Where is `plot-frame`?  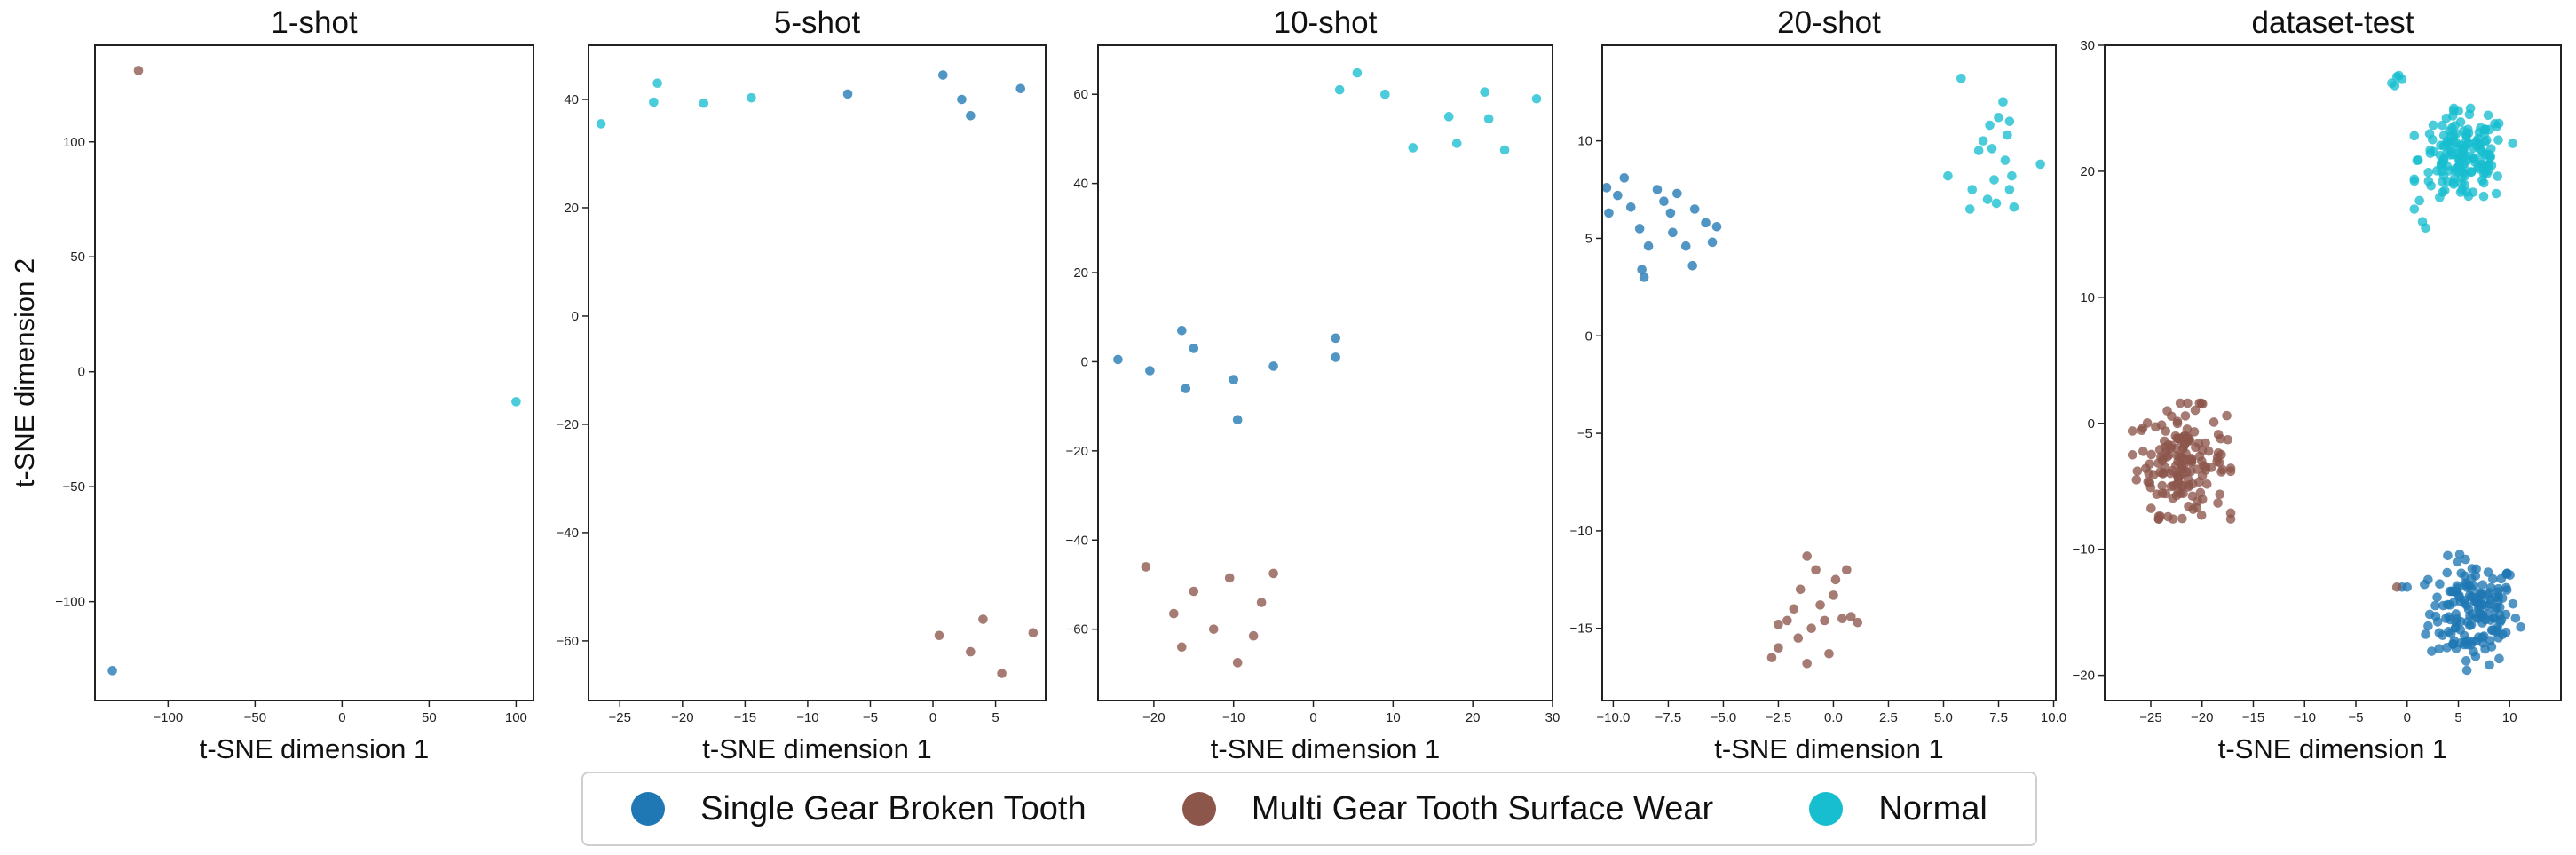
plot-frame is located at coordinates (1325, 372).